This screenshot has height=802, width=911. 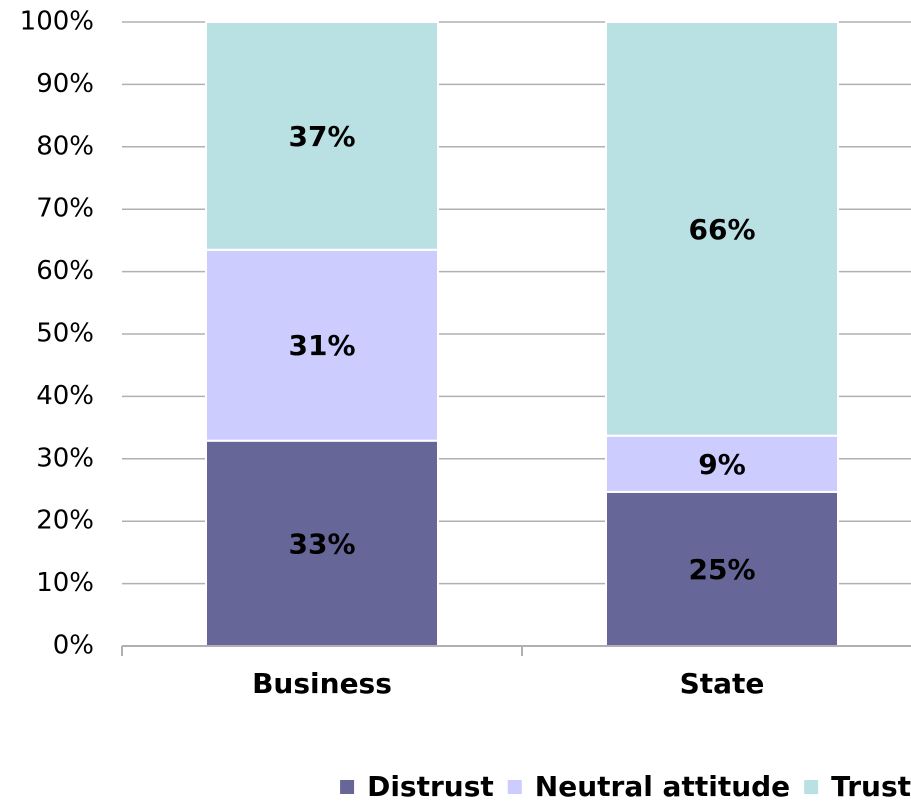 I want to click on y-tick-label: 30%, so click(x=65, y=458).